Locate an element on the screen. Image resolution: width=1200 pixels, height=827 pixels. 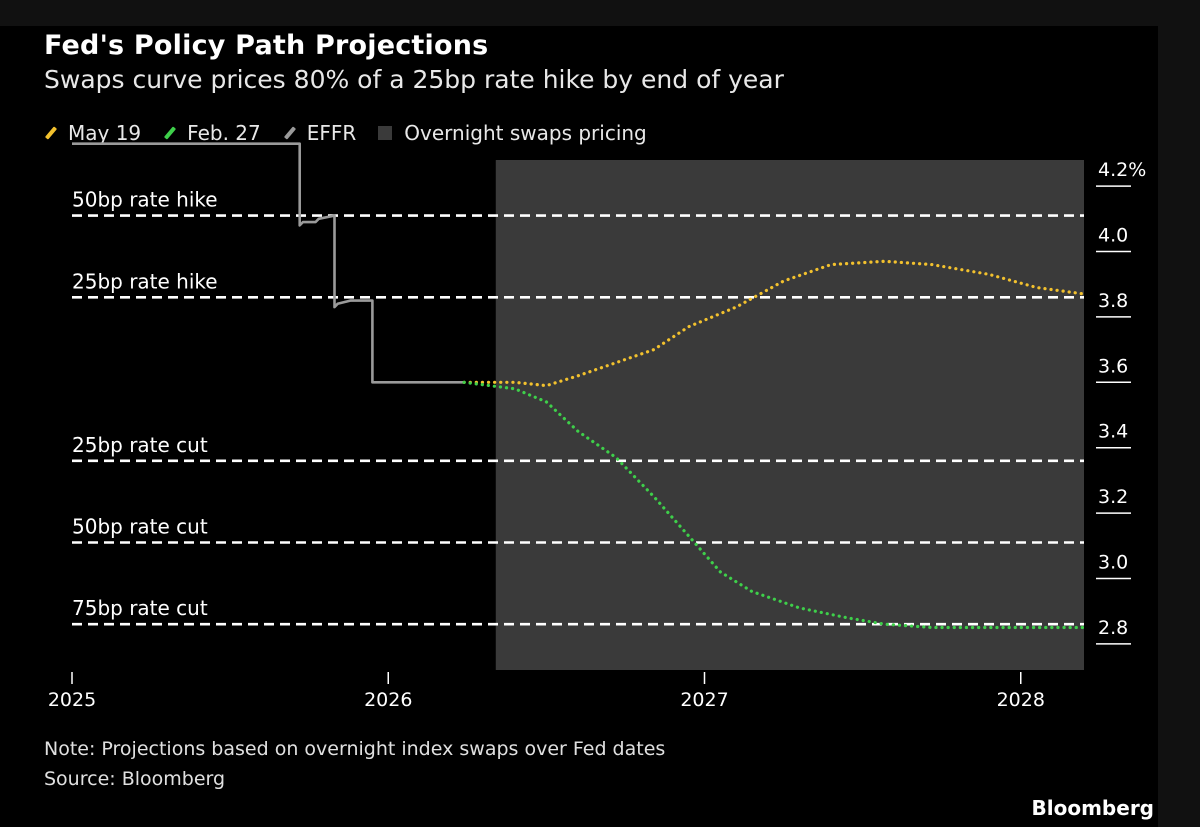
legend-item-may-19: May 19 is located at coordinates (92, 133).